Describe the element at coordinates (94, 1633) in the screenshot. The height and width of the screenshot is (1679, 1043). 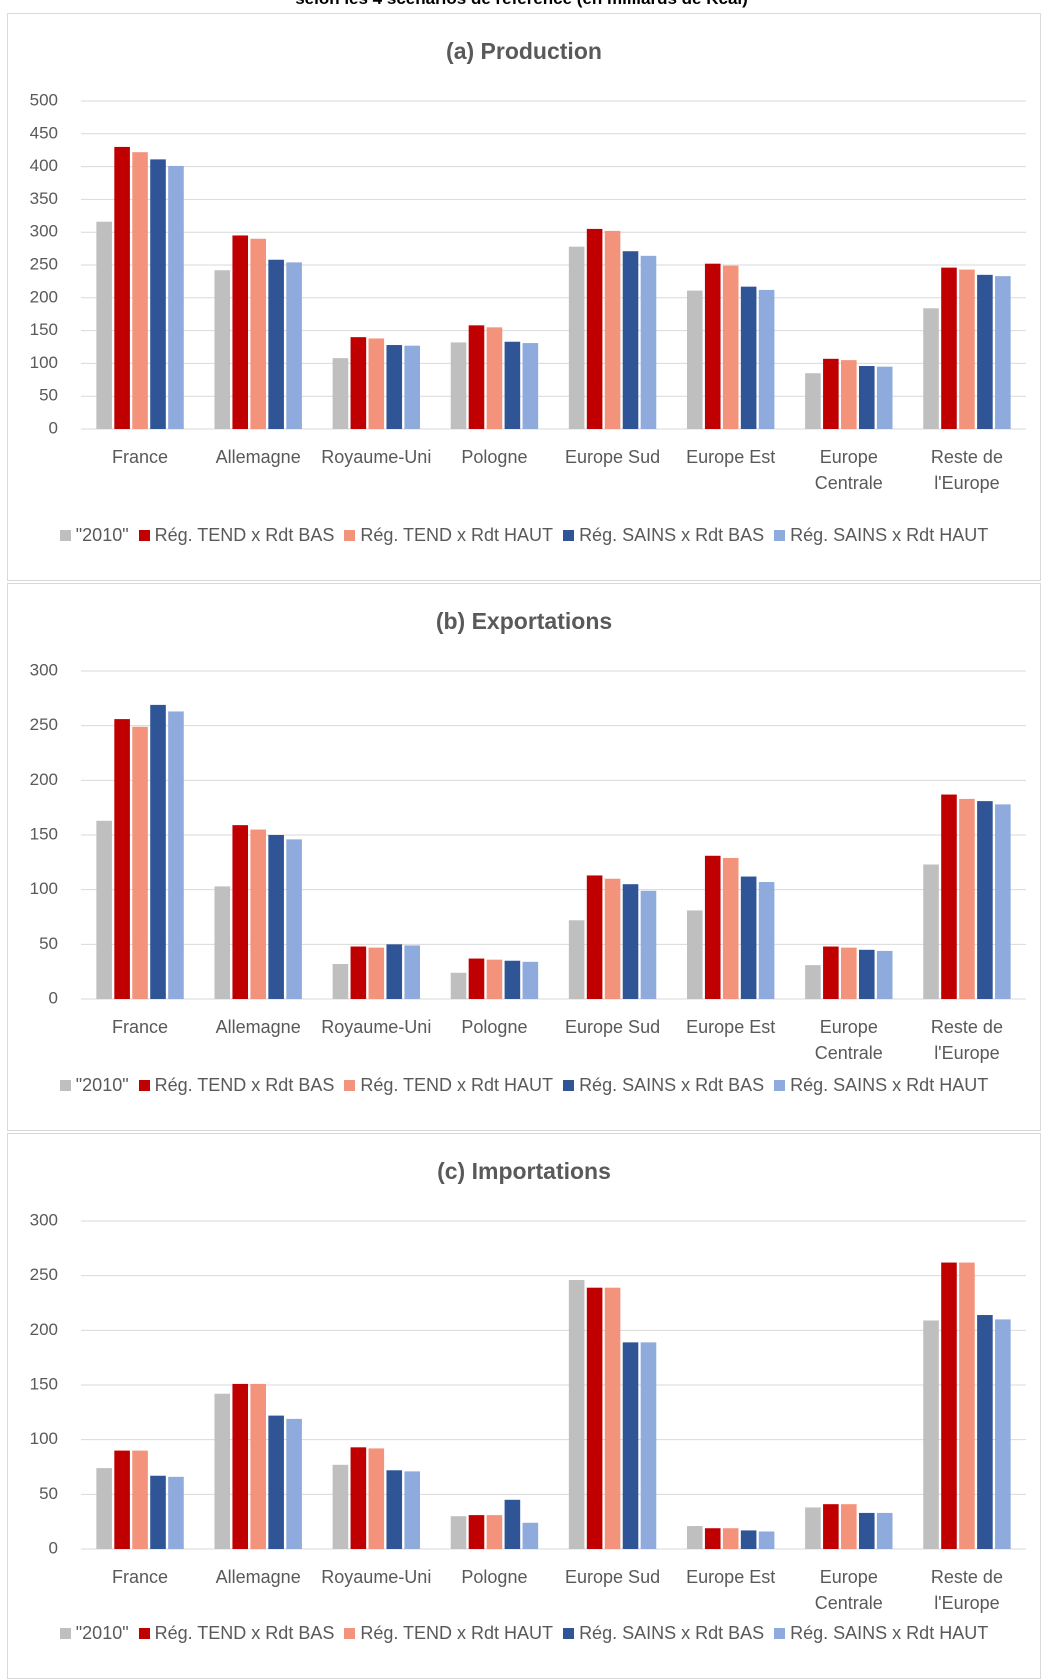
I see `legend-item: "2010"` at that location.